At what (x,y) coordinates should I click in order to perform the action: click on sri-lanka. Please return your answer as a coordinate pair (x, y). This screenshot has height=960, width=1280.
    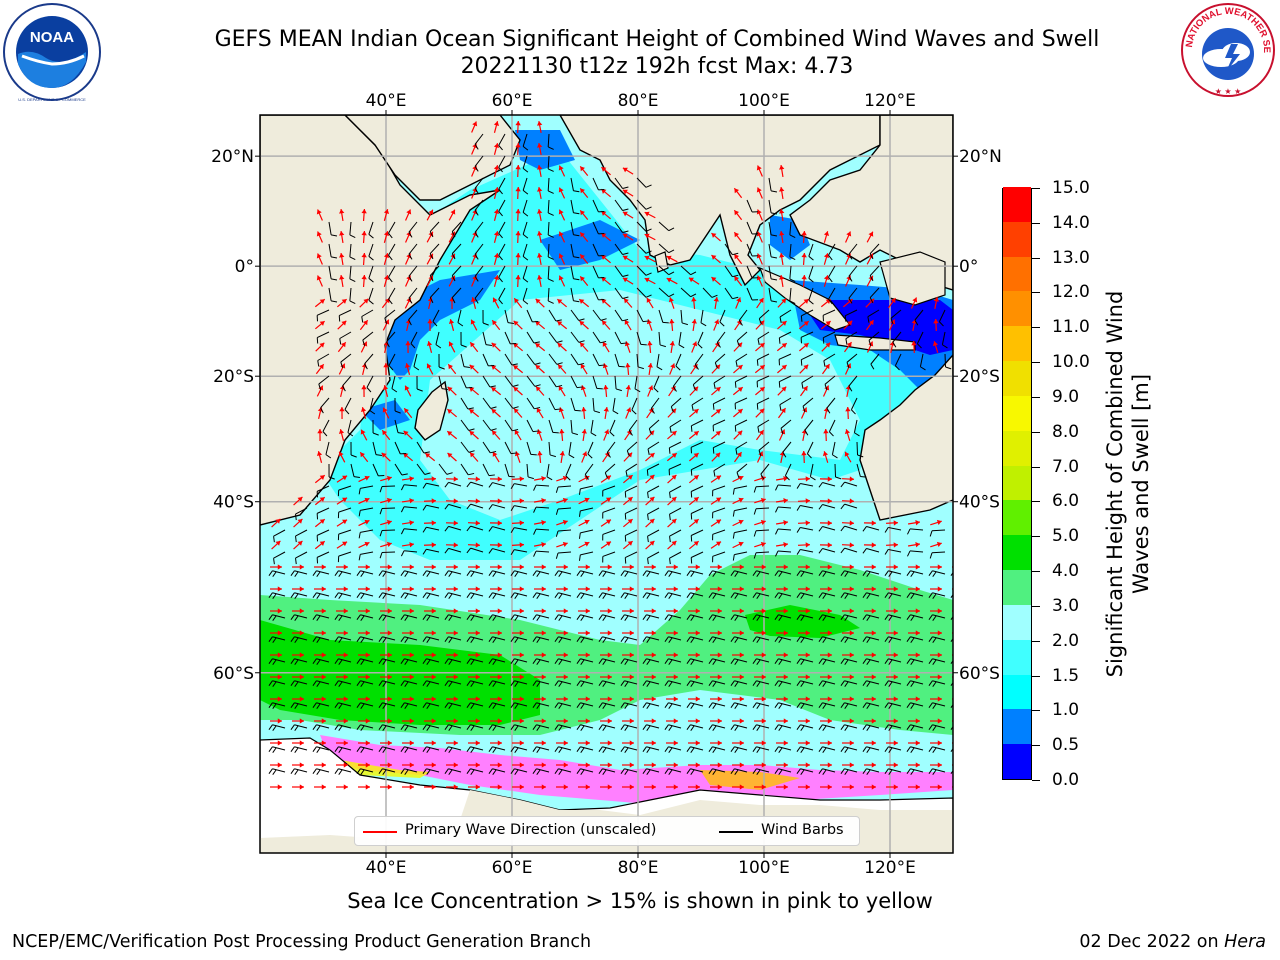
    Looking at the image, I should click on (661, 262).